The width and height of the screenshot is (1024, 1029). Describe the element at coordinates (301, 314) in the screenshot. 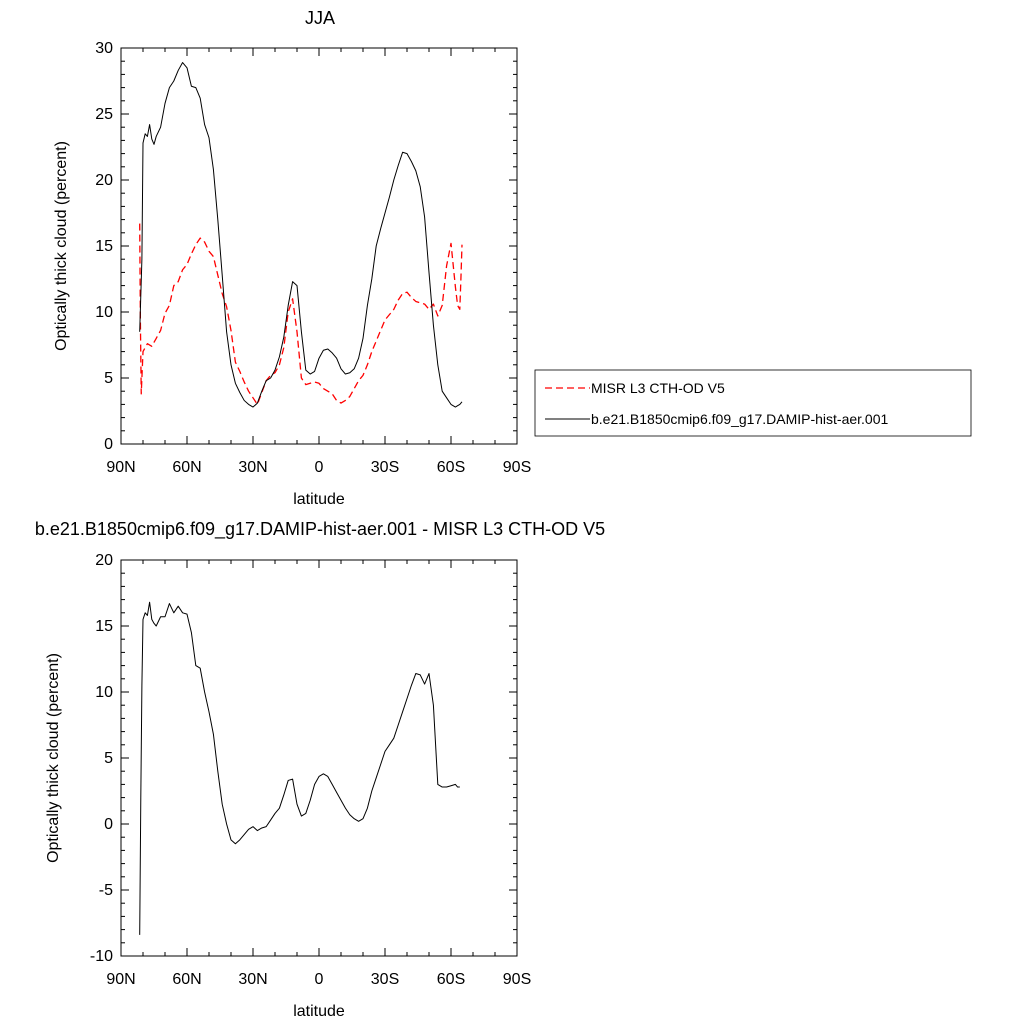

I see `series-line-misr-l3-cth-od-v5` at that location.